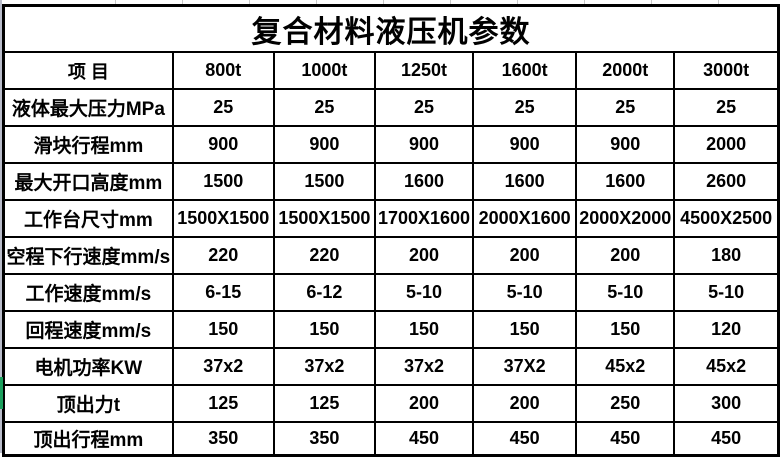 This screenshot has width=784, height=457. Describe the element at coordinates (88, 438) in the screenshot. I see `row-label: 顶出行程mm` at that location.